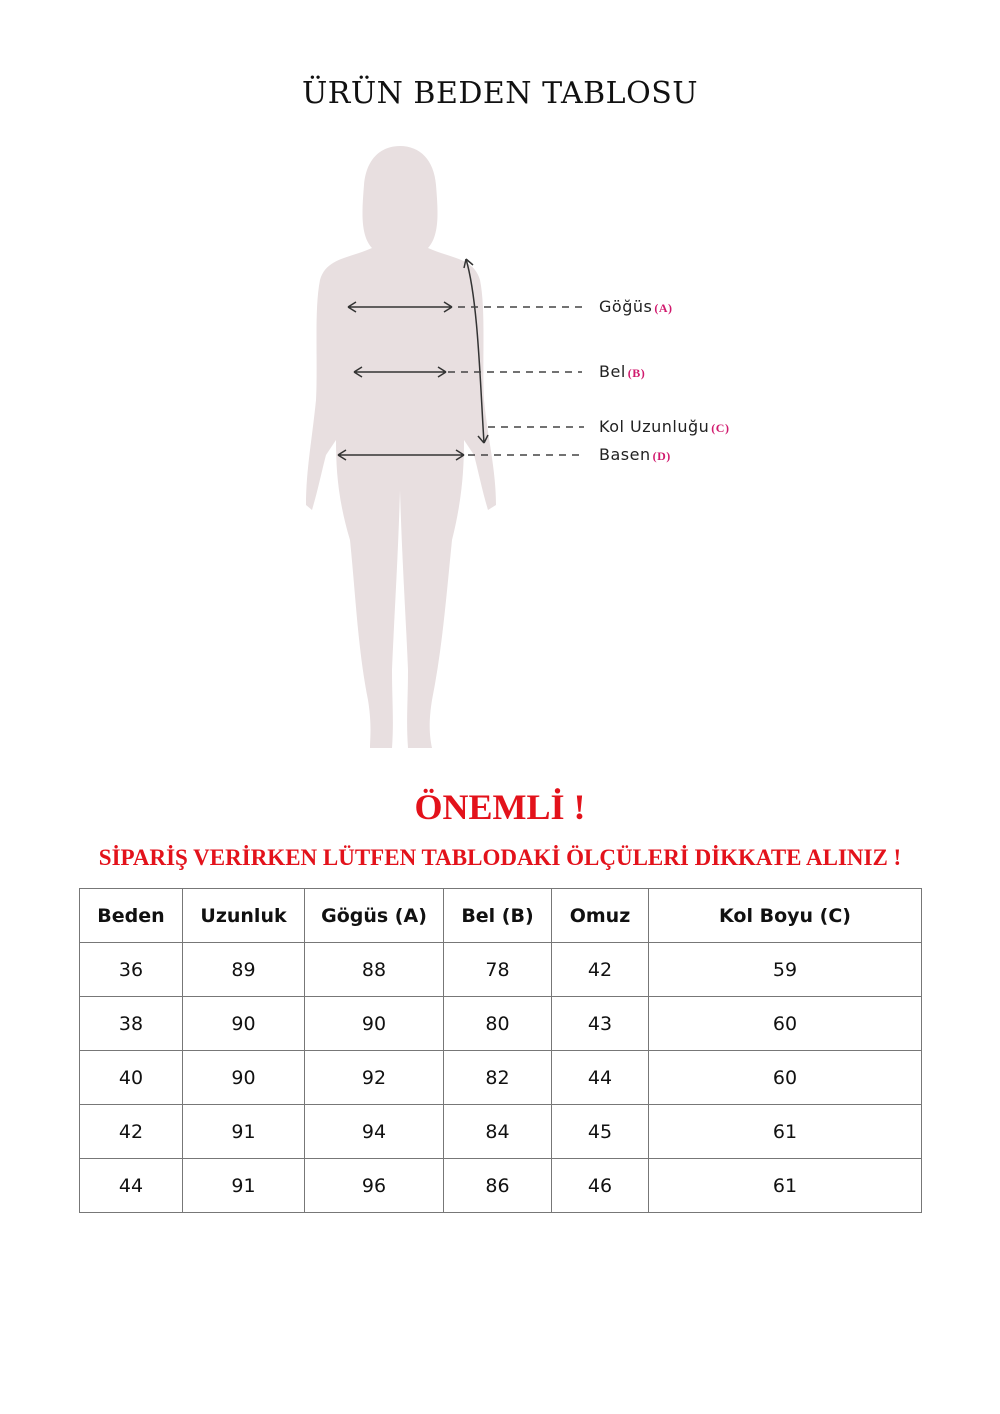 The width and height of the screenshot is (1000, 1414). Describe the element at coordinates (612, 371) in the screenshot. I see `label-text: Bel` at that location.